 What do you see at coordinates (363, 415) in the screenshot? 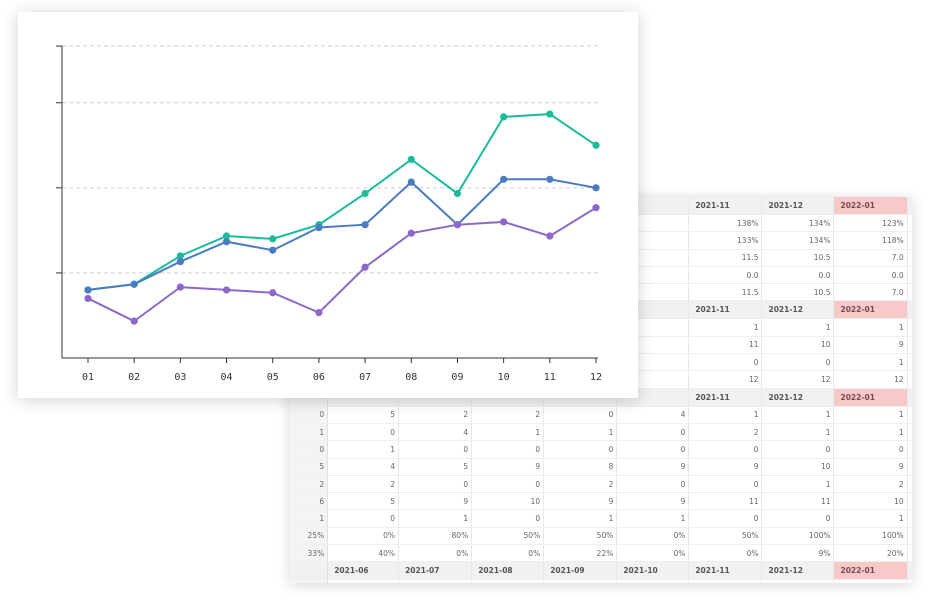
I see `table-cell: 5` at bounding box center [363, 415].